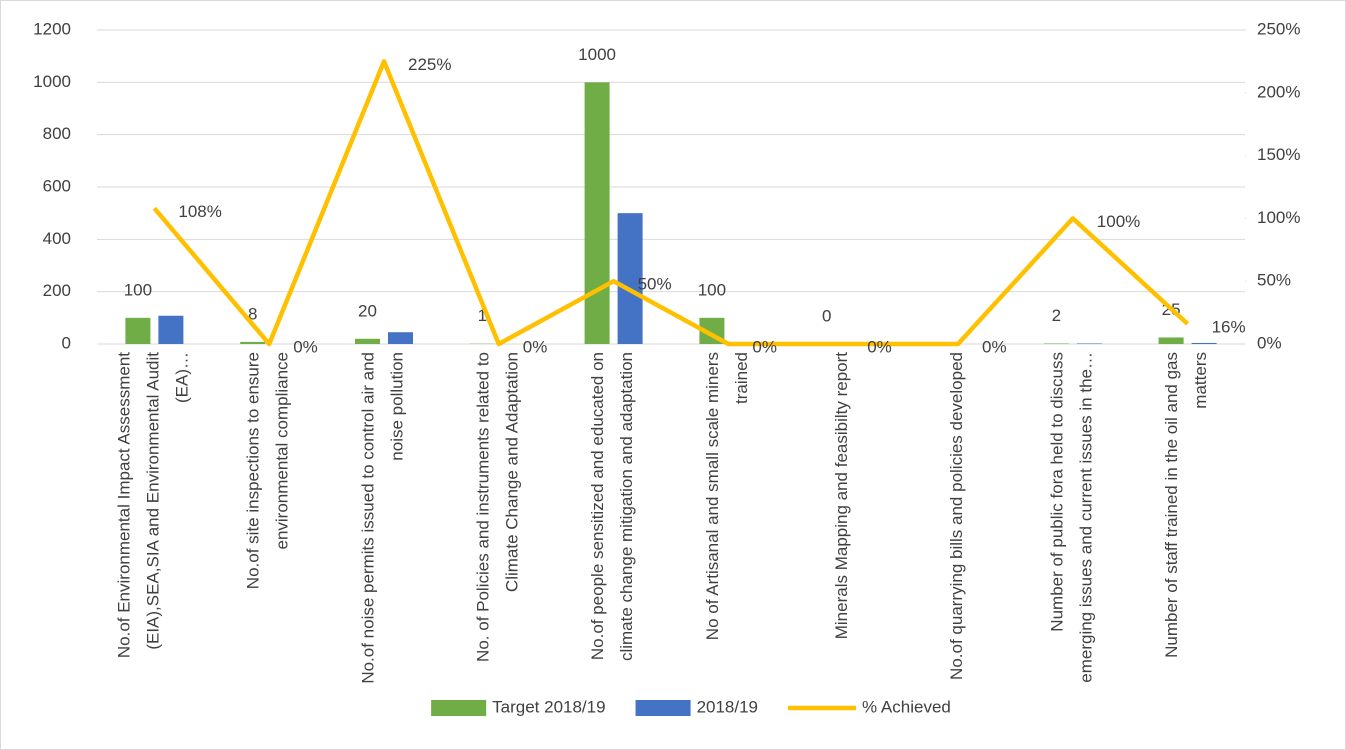 The width and height of the screenshot is (1346, 750). Describe the element at coordinates (429, 64) in the screenshot. I see `line-label: 225%` at that location.